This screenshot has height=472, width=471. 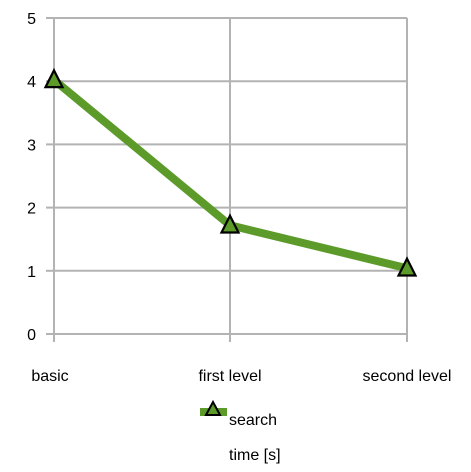 I want to click on y-tick-label: 0, so click(x=31, y=335).